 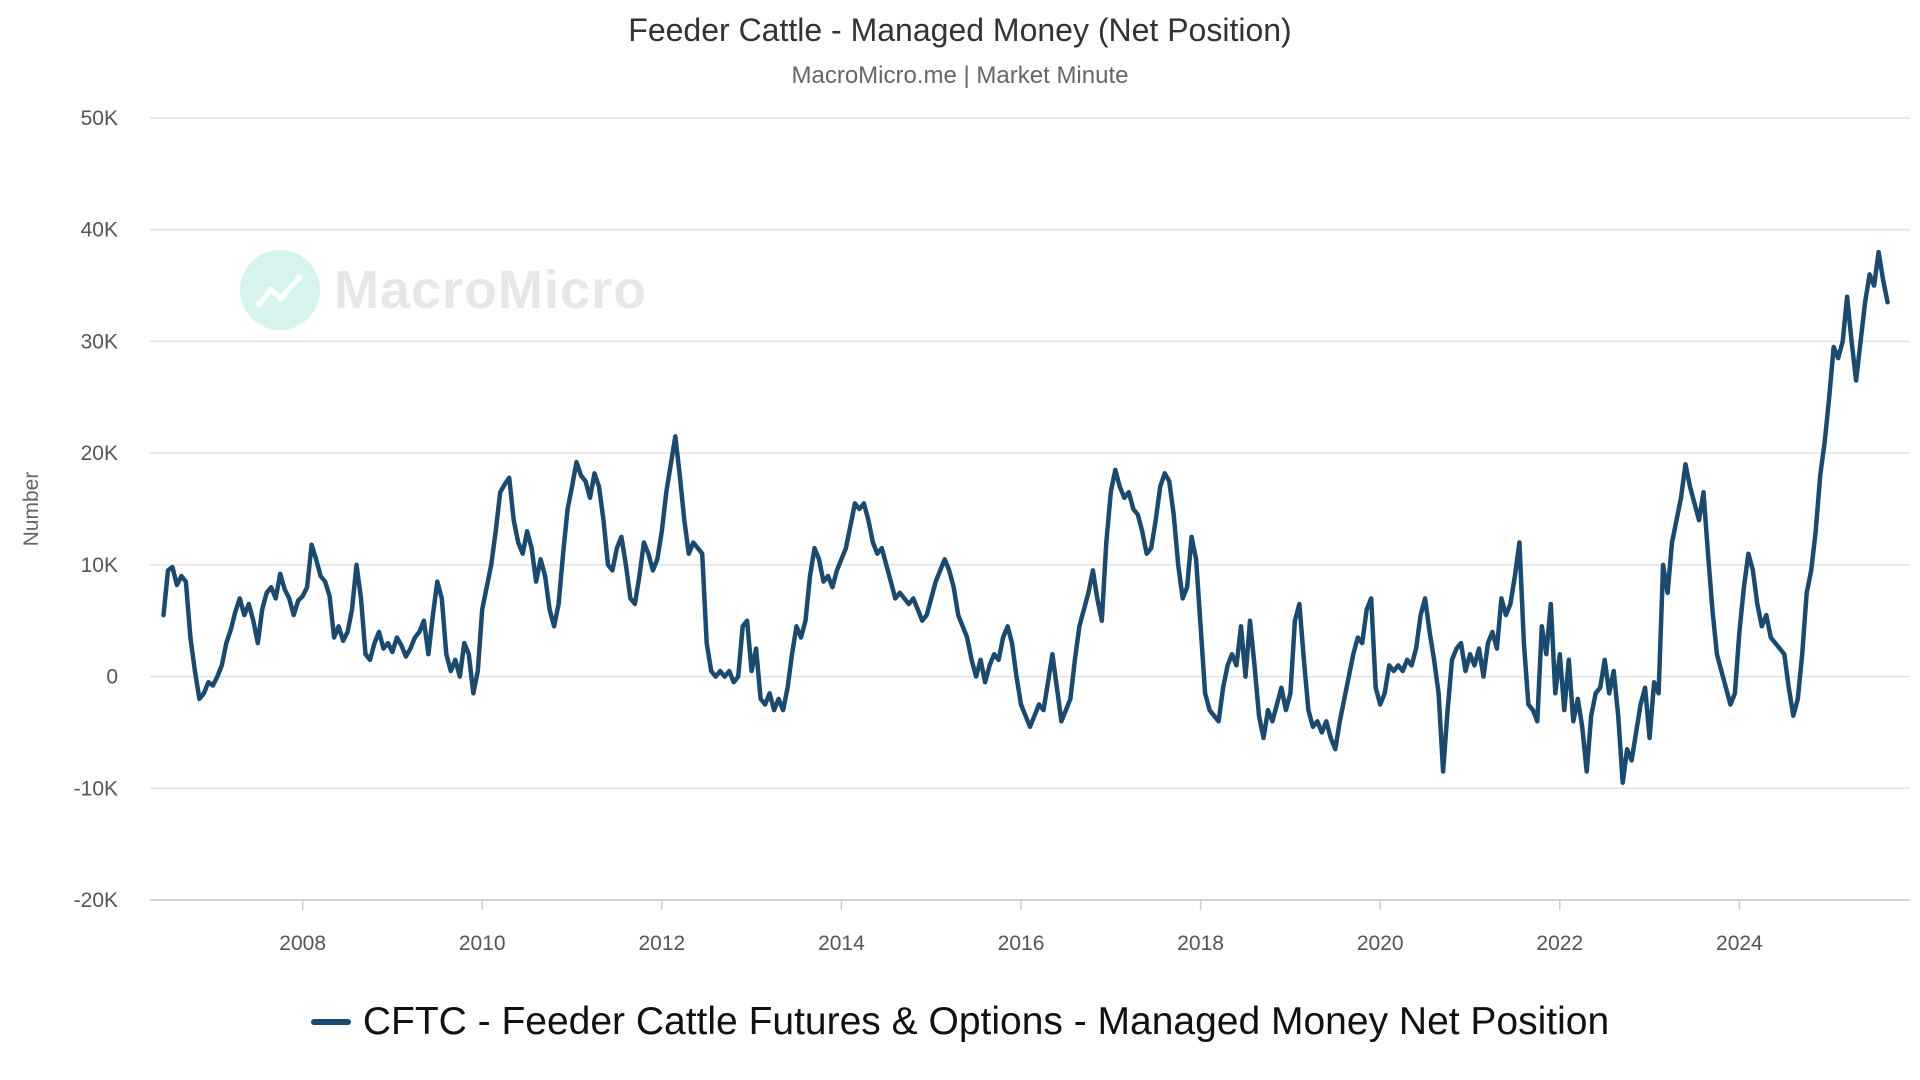 What do you see at coordinates (491, 290) in the screenshot?
I see `watermark-text: MacroMicro` at bounding box center [491, 290].